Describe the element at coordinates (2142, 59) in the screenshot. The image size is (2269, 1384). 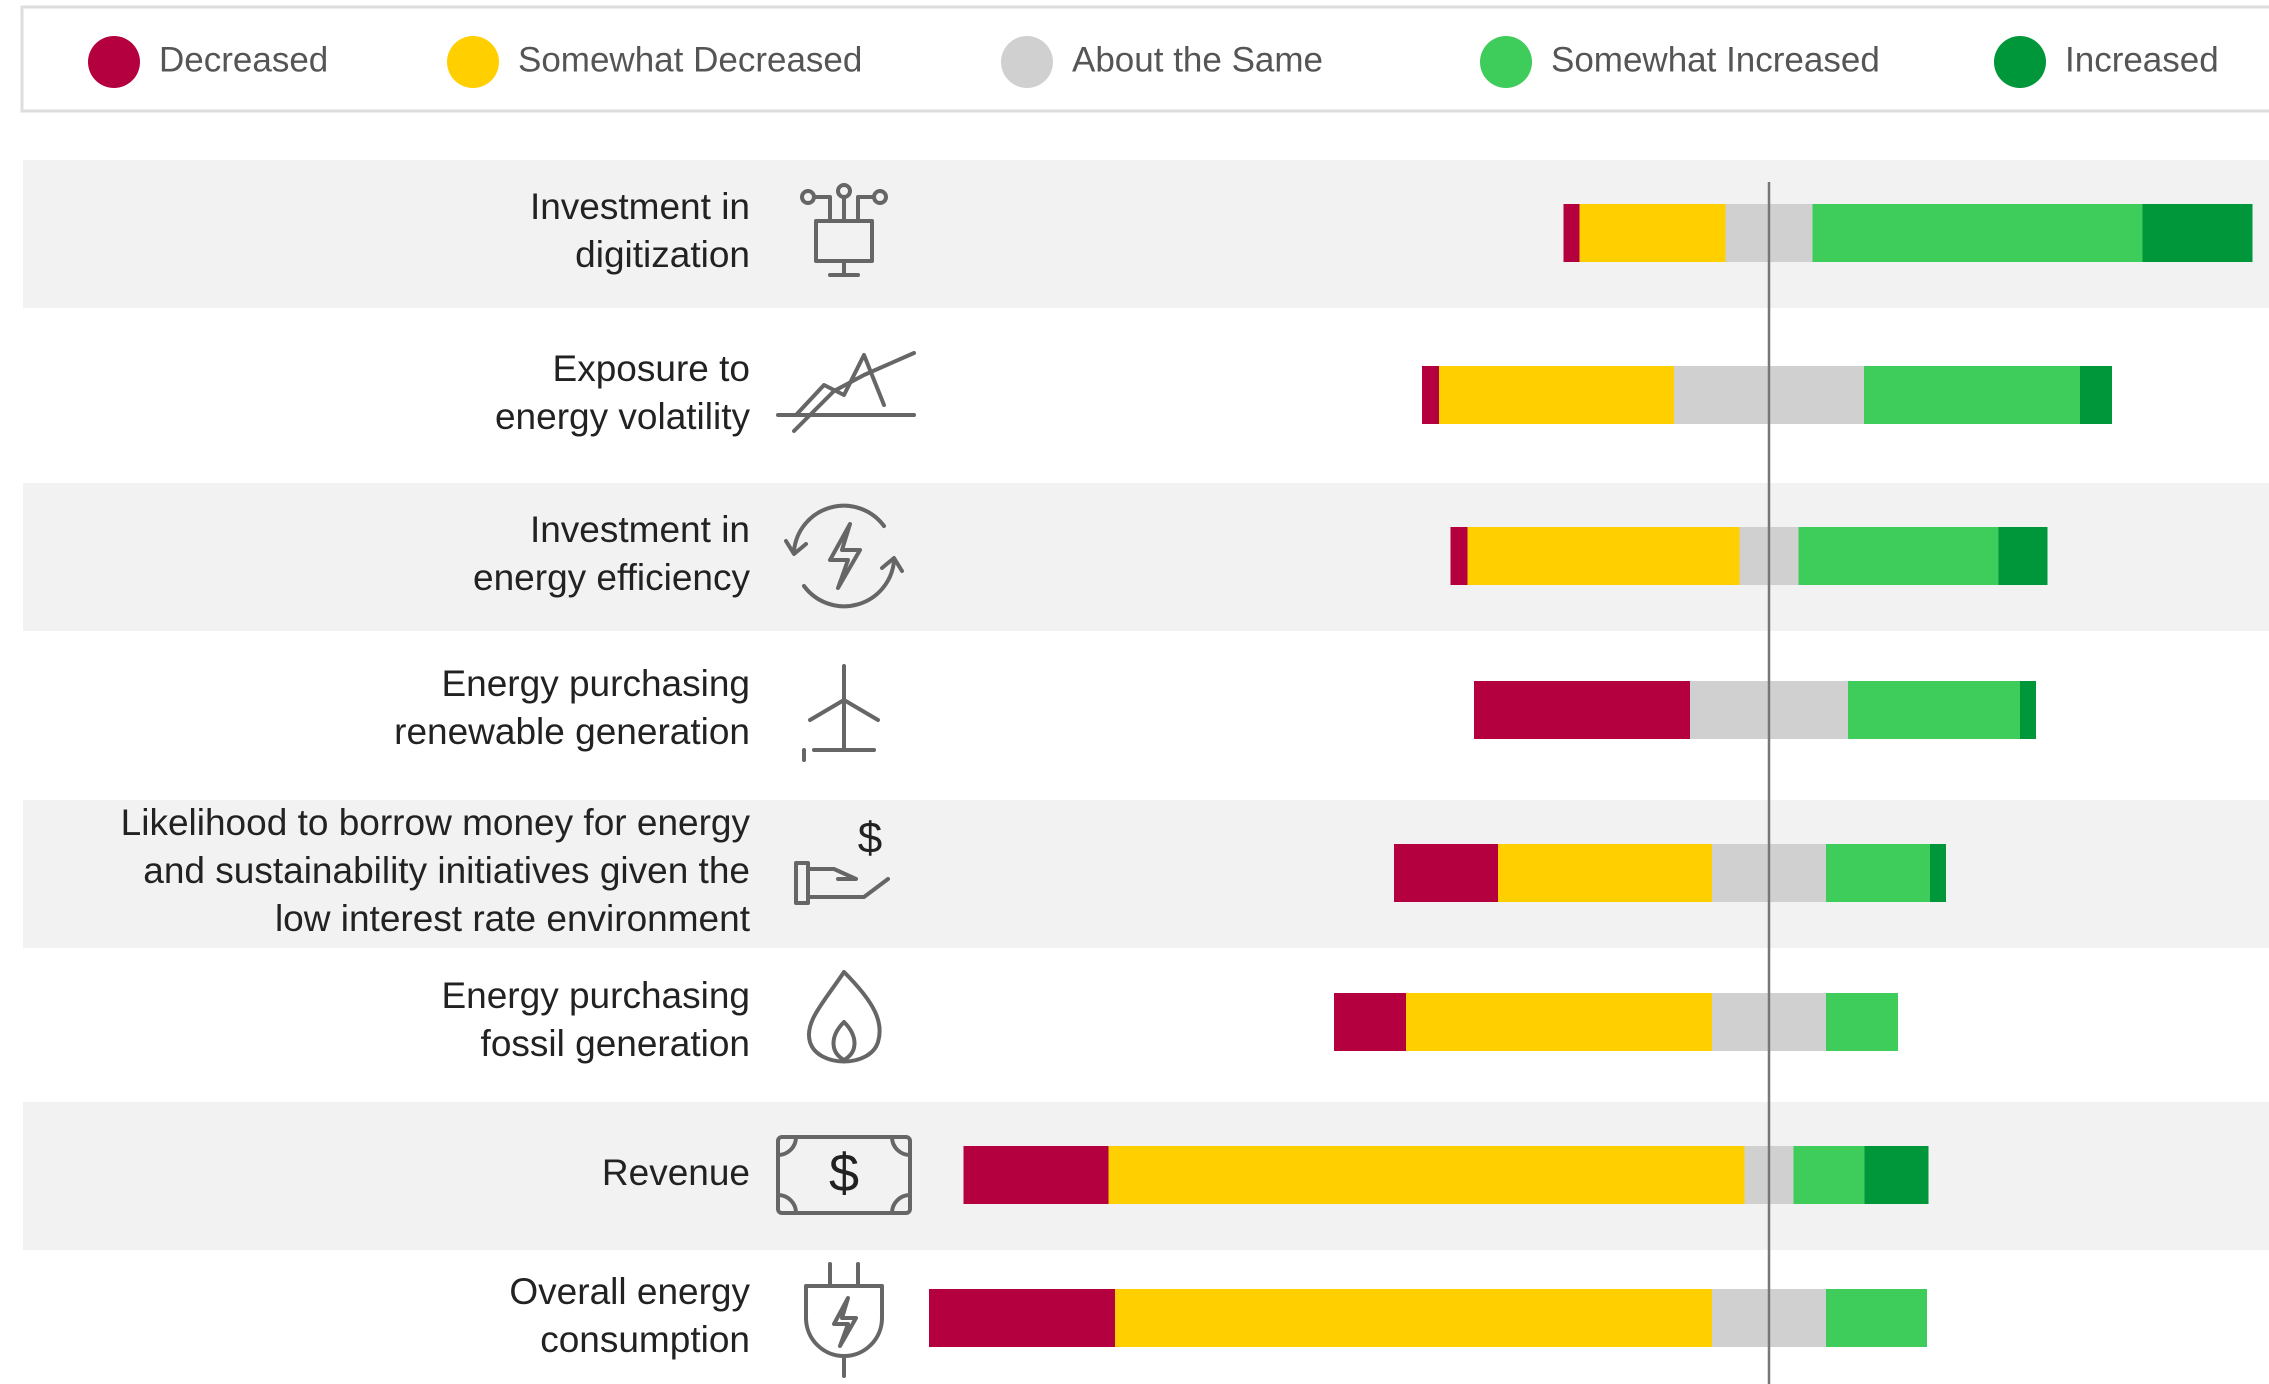
I see `legend-label: Increased` at that location.